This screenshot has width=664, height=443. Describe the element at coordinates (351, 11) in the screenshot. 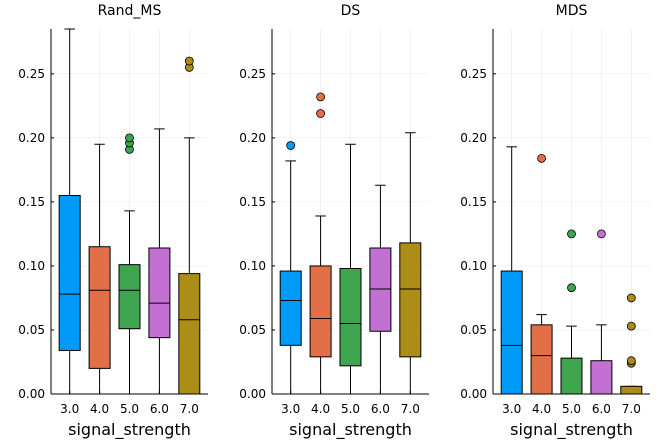

I see `panel-title: DS` at that location.